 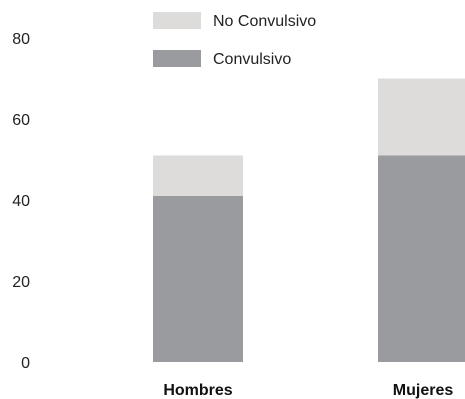 What do you see at coordinates (198, 278) in the screenshot?
I see `bar-hombres-convulsivo` at bounding box center [198, 278].